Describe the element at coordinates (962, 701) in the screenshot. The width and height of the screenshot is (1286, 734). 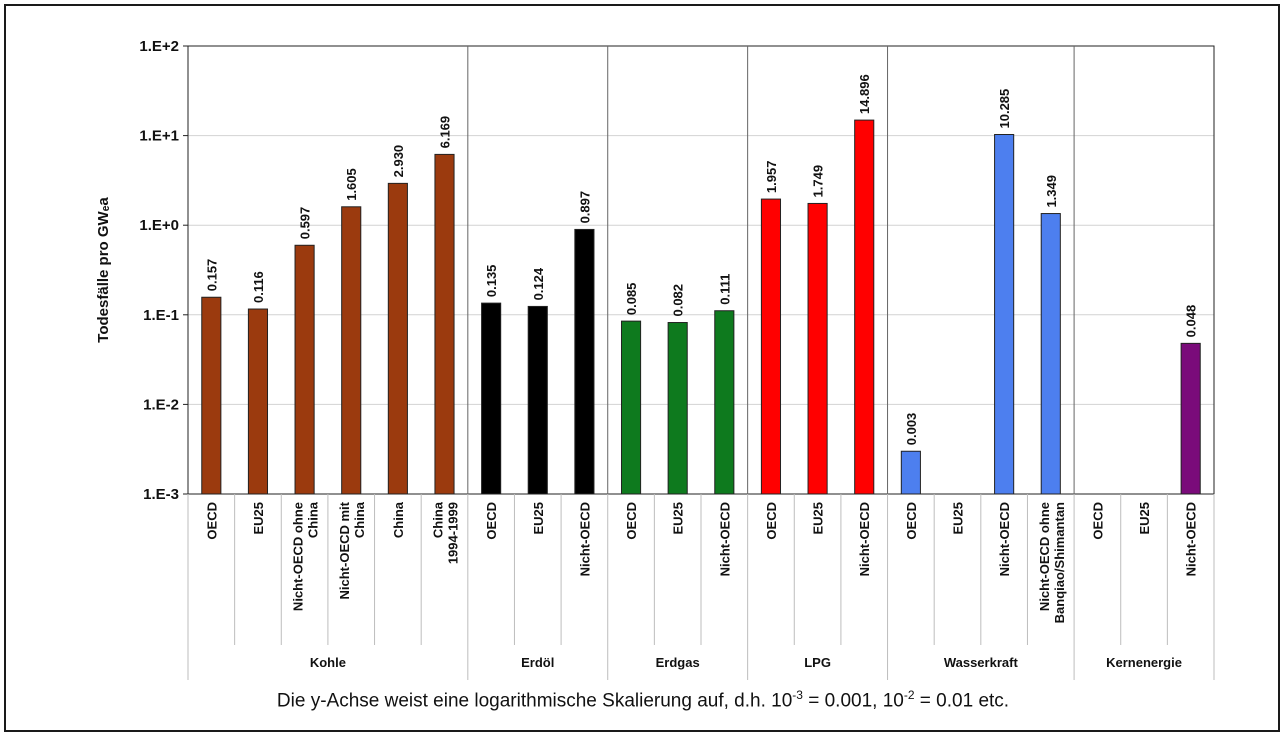
I see `caption-text-3: = 0.01 etc.` at that location.